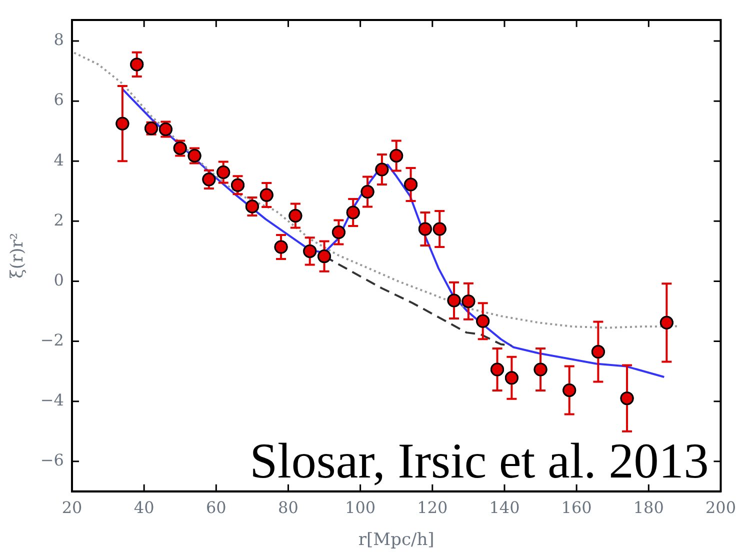 The width and height of the screenshot is (744, 557). Describe the element at coordinates (52, 340) in the screenshot. I see `y-tick-label: −2` at that location.